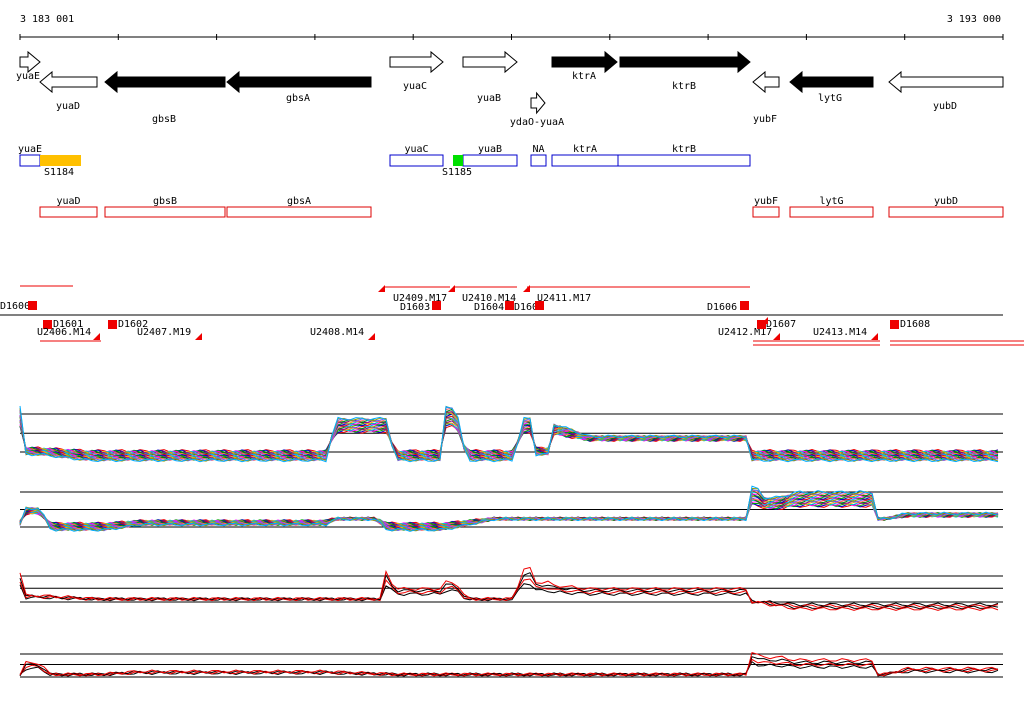  Describe the element at coordinates (564, 298) in the screenshot. I see `segment-label: U2411.M17` at that location.